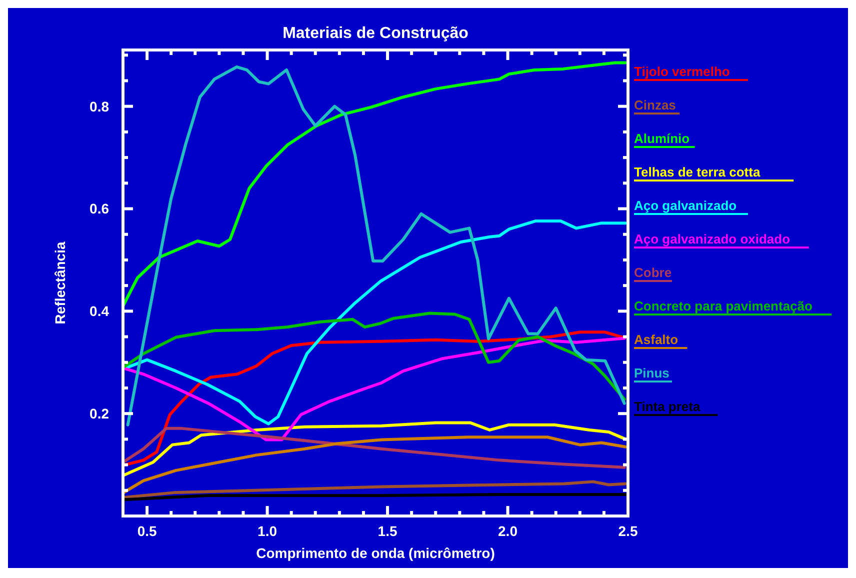  I want to click on x-tick-label: 0.5, so click(147, 531).